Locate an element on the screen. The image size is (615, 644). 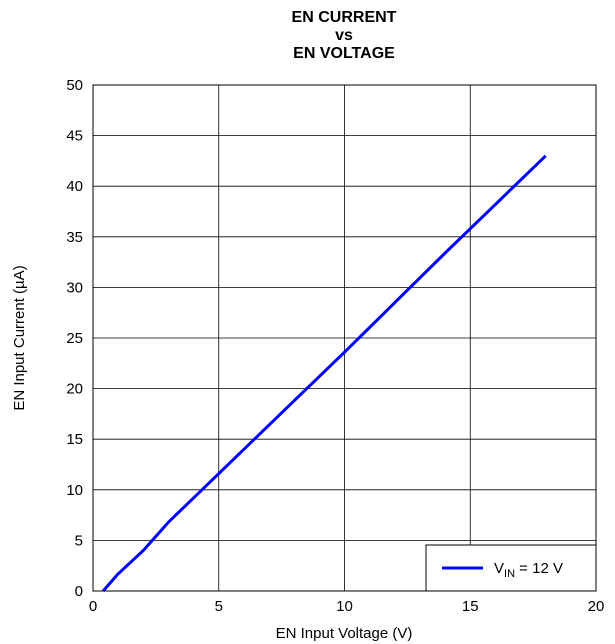
x-axis-label: EN Input Voltage (V) is located at coordinates (344, 633).